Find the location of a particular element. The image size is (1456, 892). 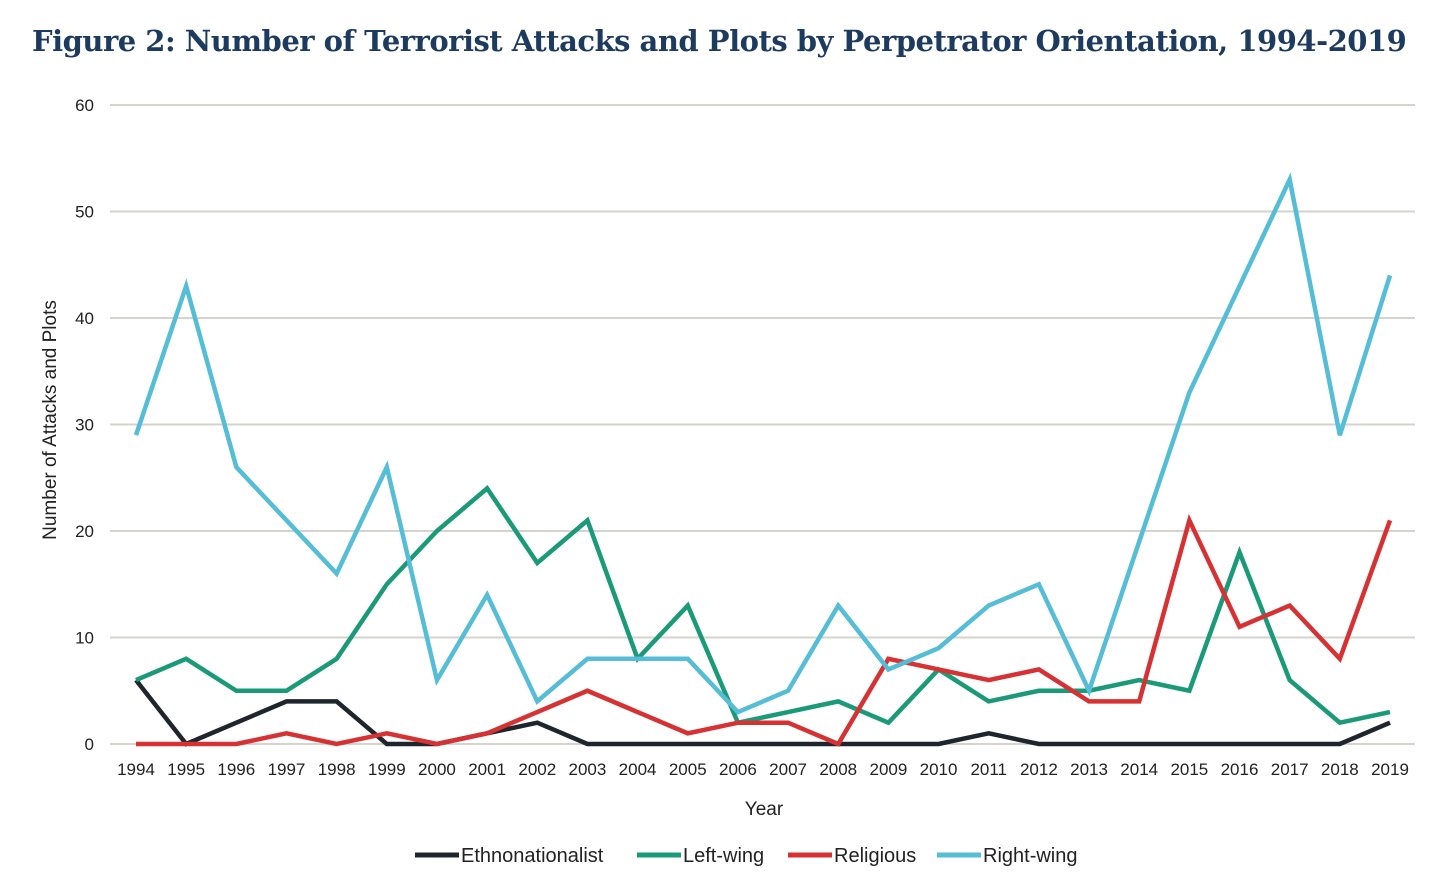

x-tick-label: 2009 is located at coordinates (888, 769).